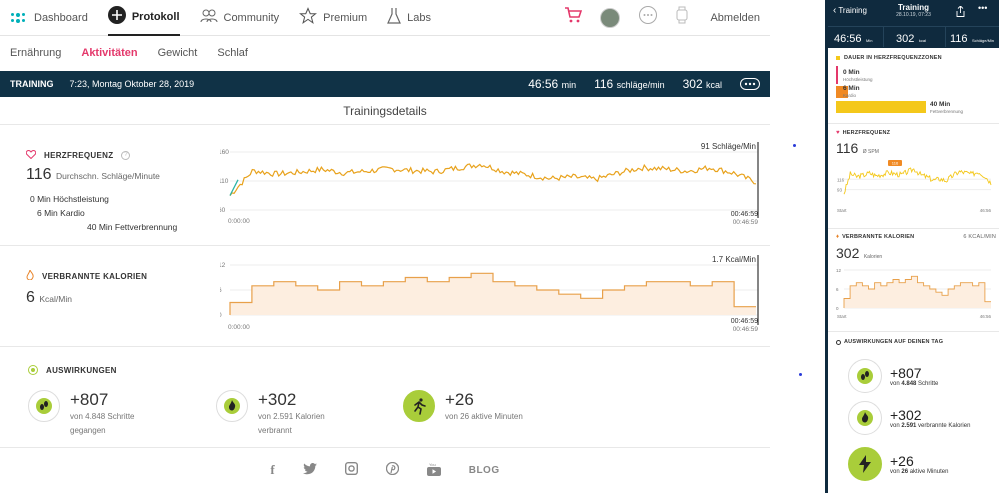  What do you see at coordinates (870, 152) in the screenshot?
I see `mobile-hr-sub: Ø SPM` at bounding box center [870, 152].